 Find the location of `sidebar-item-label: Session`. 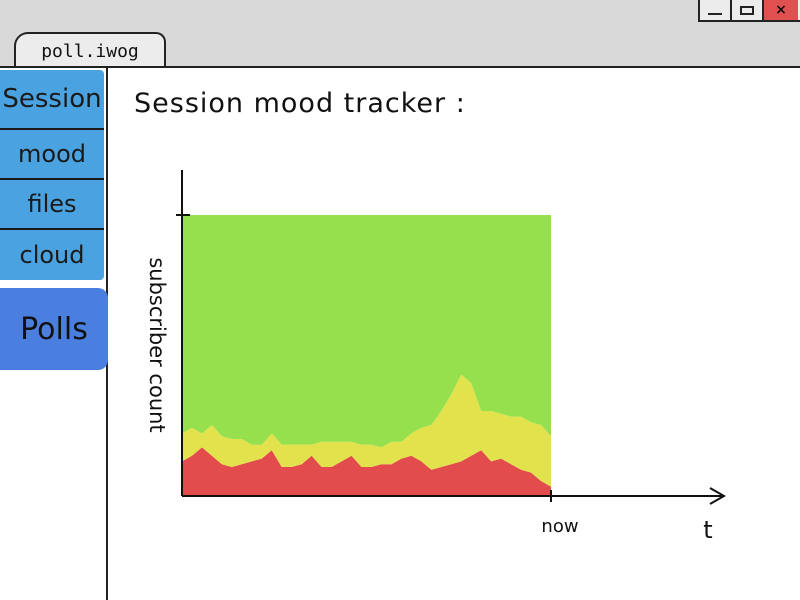

sidebar-item-label: Session is located at coordinates (52, 99).